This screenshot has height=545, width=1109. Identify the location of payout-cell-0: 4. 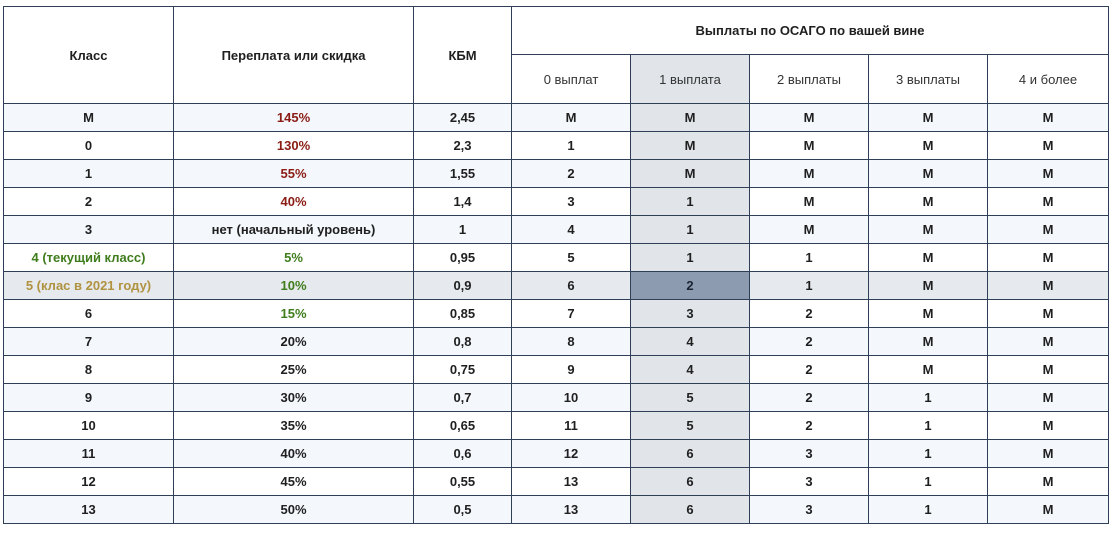
(571, 229).